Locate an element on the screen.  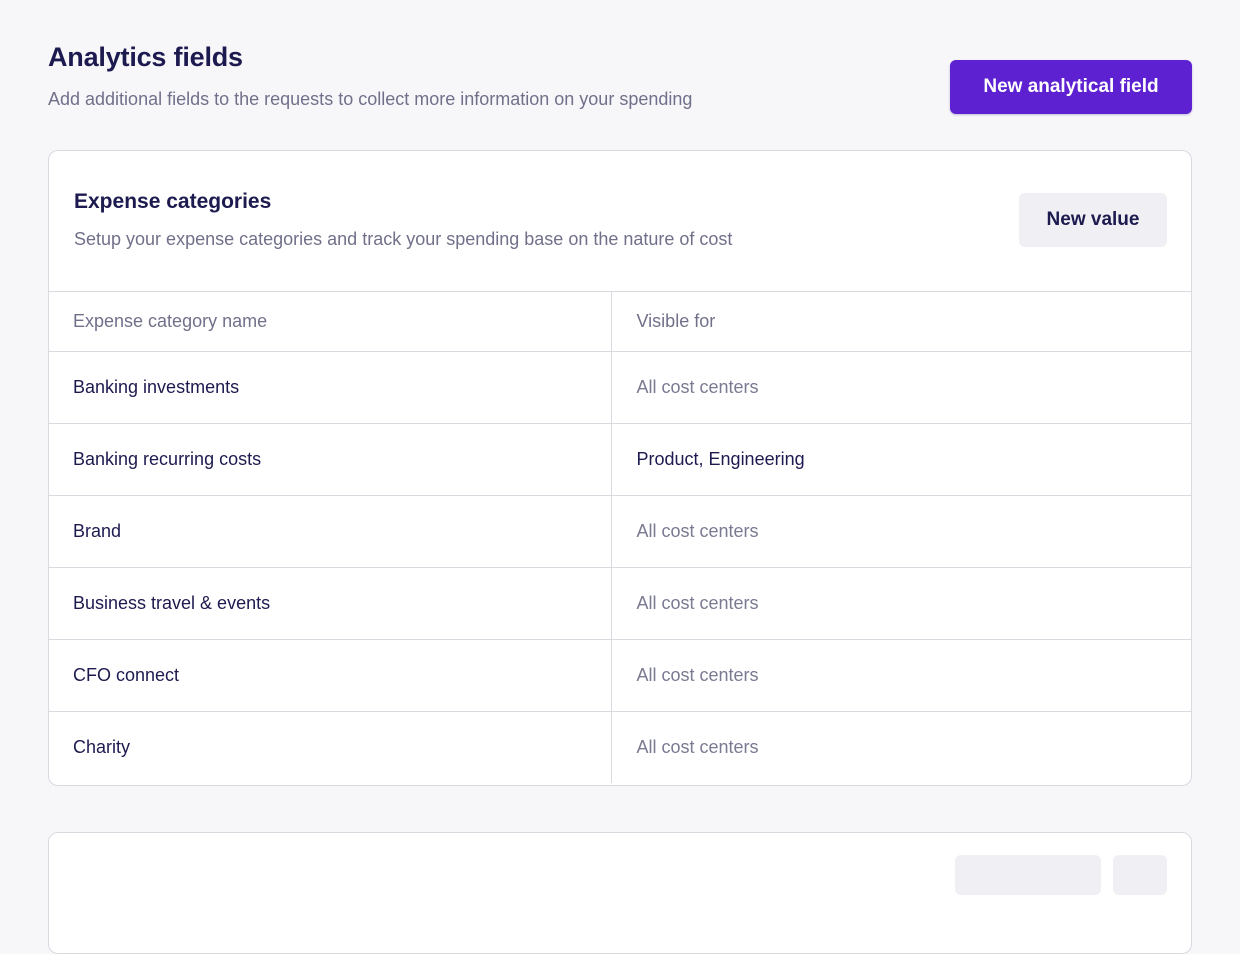
new-value-button: New value is located at coordinates (1093, 220).